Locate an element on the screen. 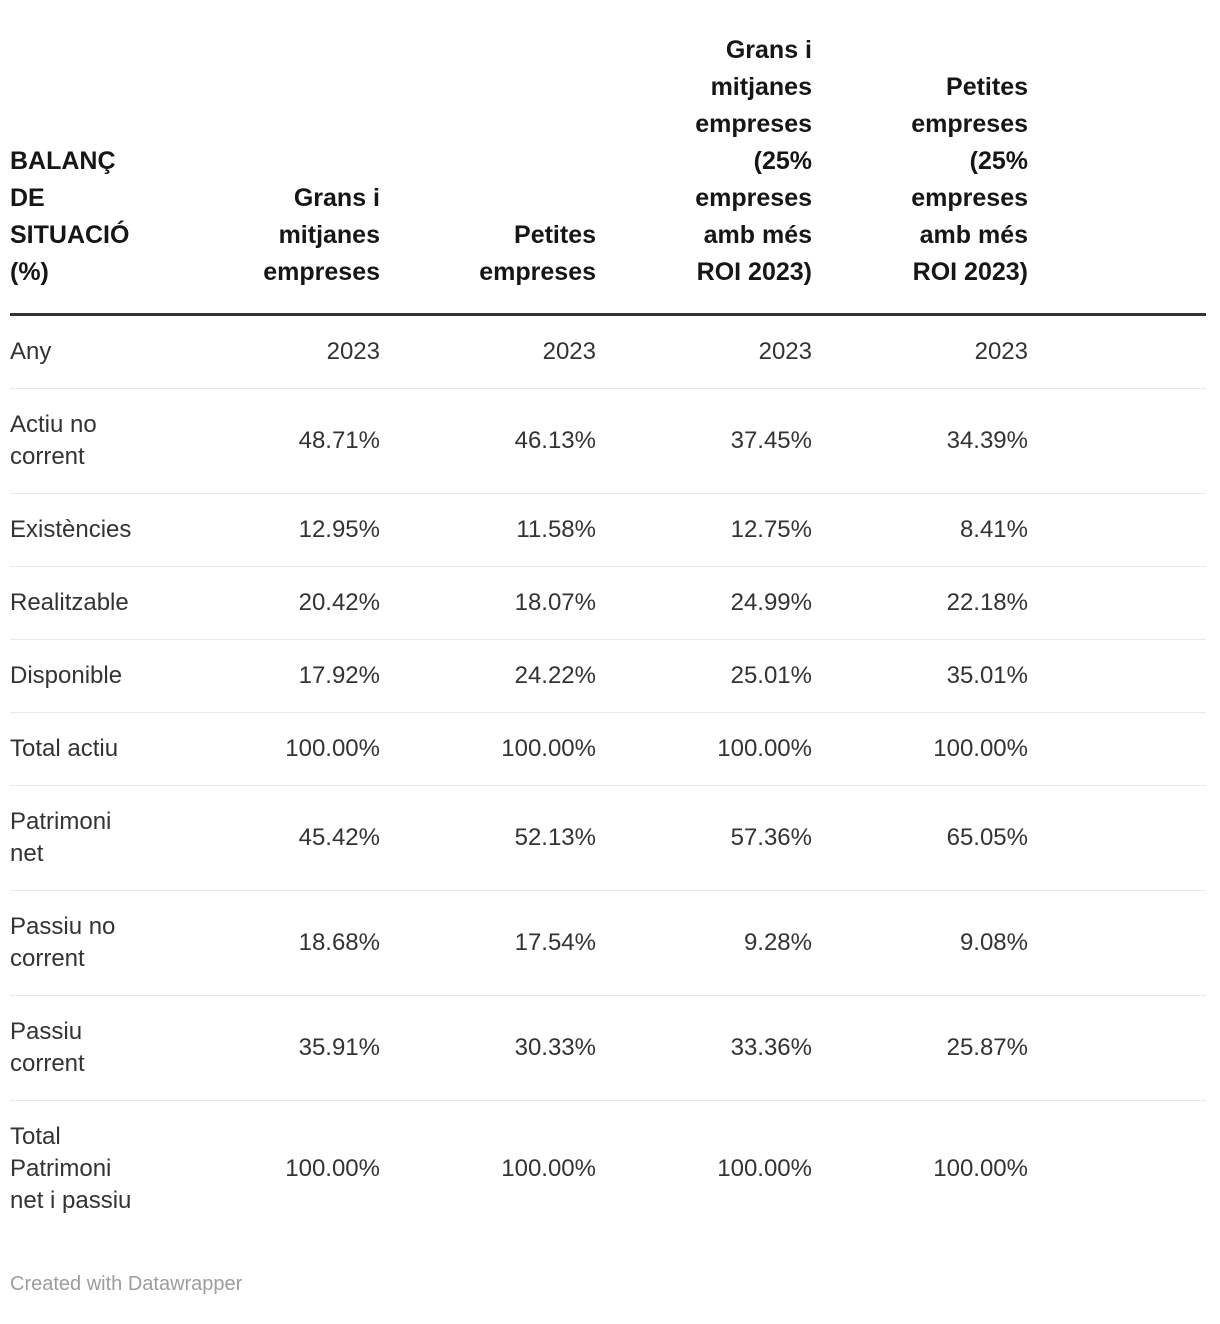 This screenshot has width=1220, height=1324. row-label: Existències is located at coordinates (71, 529).